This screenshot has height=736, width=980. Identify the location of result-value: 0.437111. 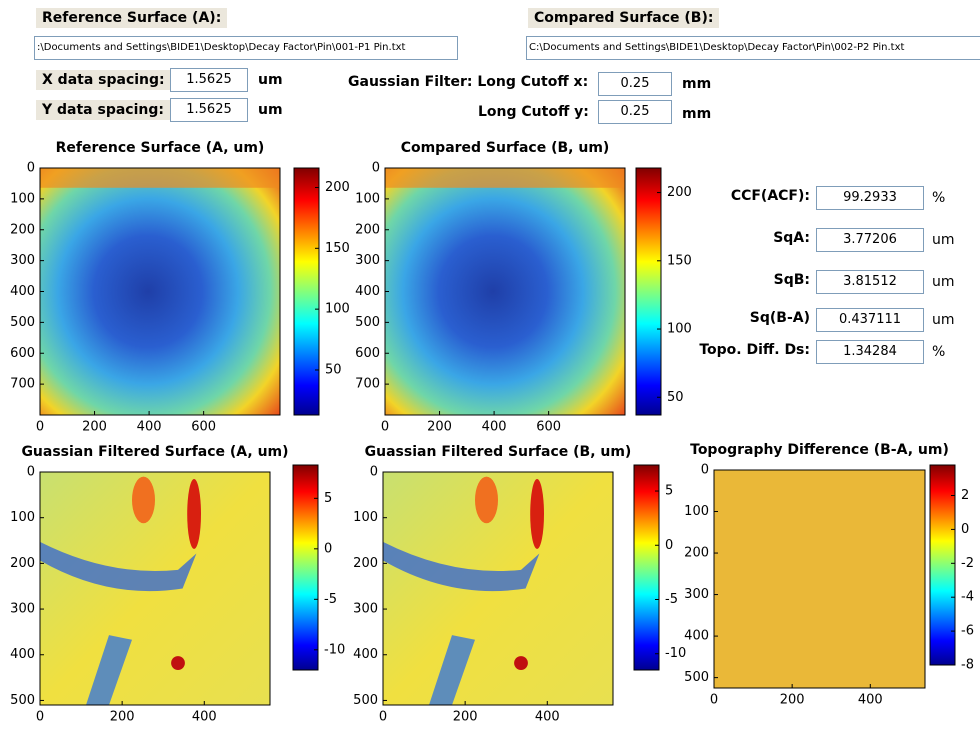
(870, 320).